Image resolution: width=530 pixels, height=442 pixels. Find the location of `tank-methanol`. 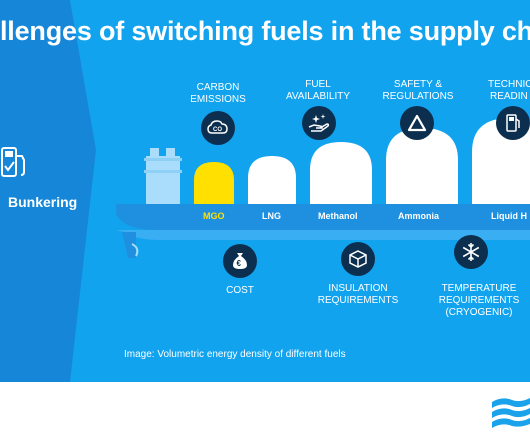

tank-methanol is located at coordinates (341, 174).